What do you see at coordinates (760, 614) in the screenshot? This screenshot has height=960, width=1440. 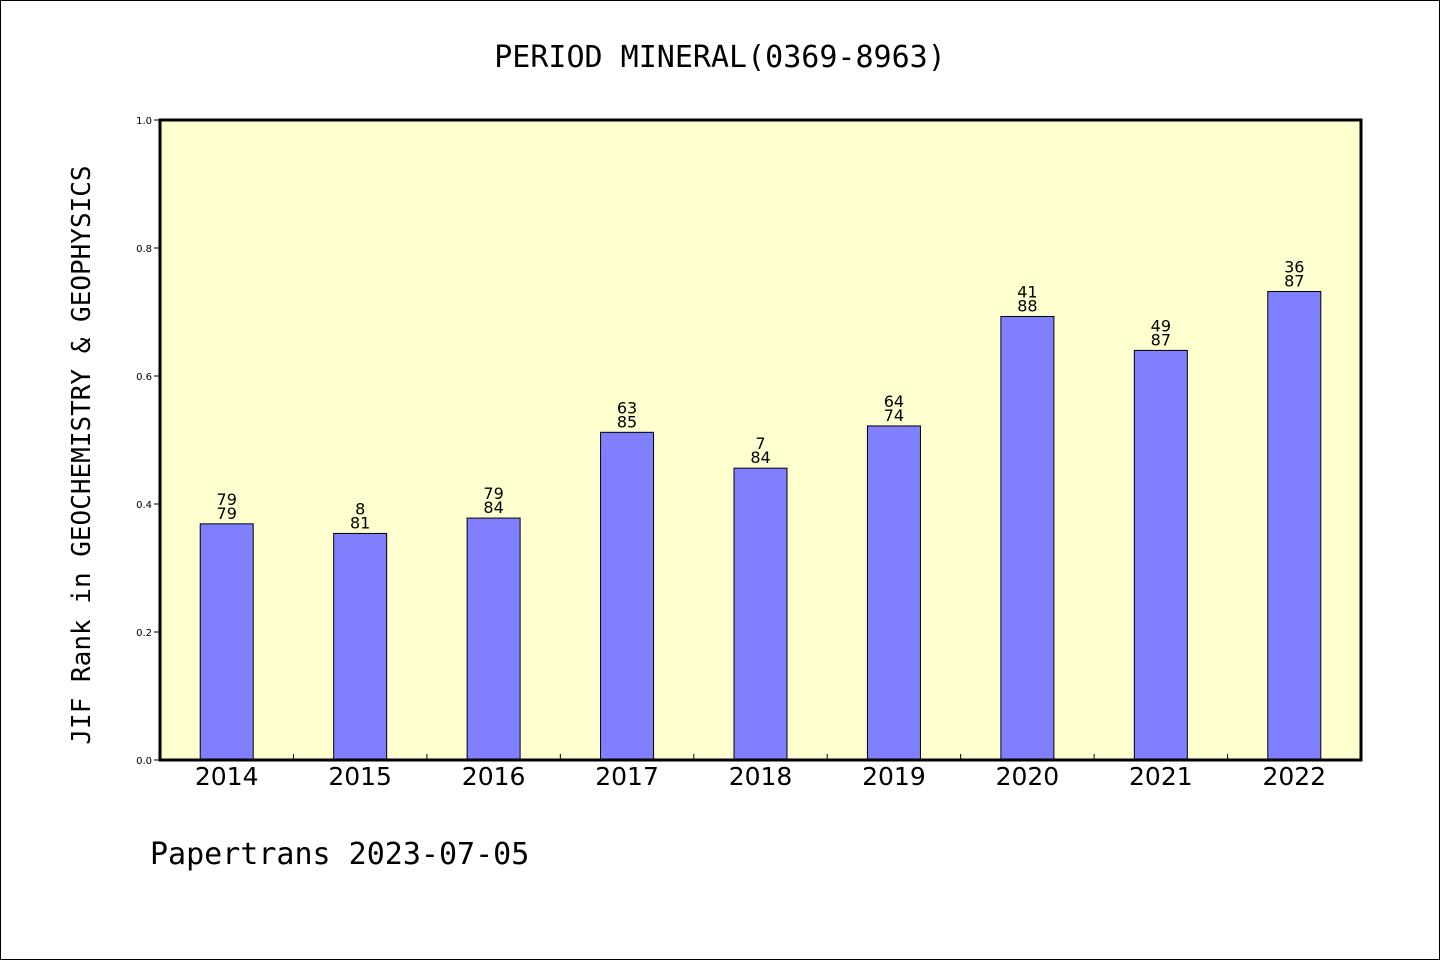 I see `bar-2018` at bounding box center [760, 614].